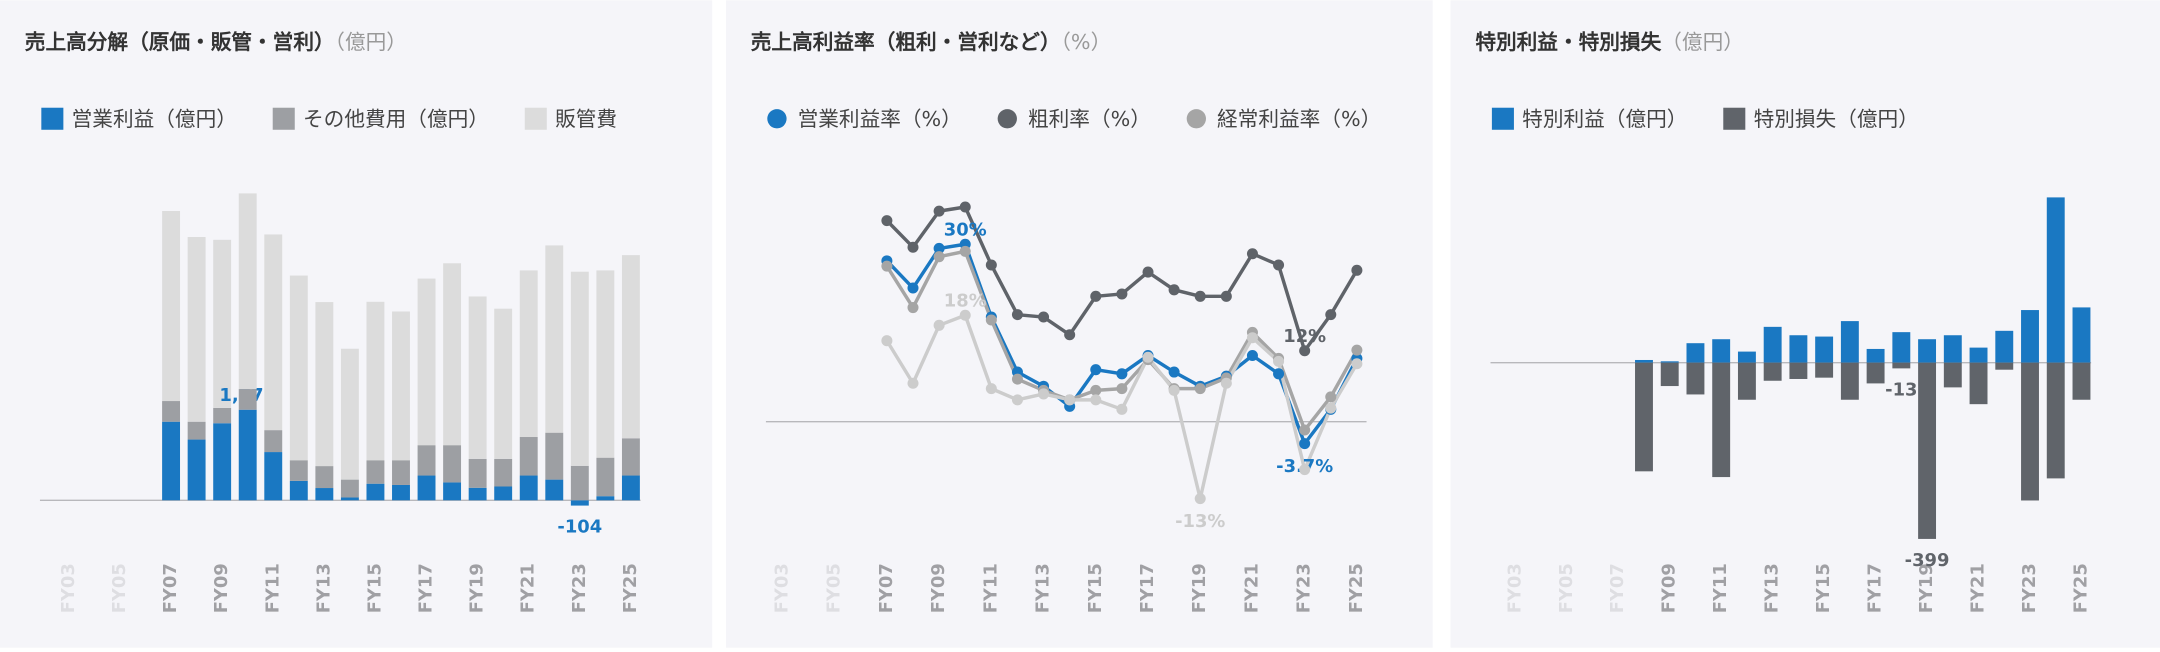 The height and width of the screenshot is (652, 2160). What do you see at coordinates (1304, 336) in the screenshot?
I see `data-label: 12%` at bounding box center [1304, 336].